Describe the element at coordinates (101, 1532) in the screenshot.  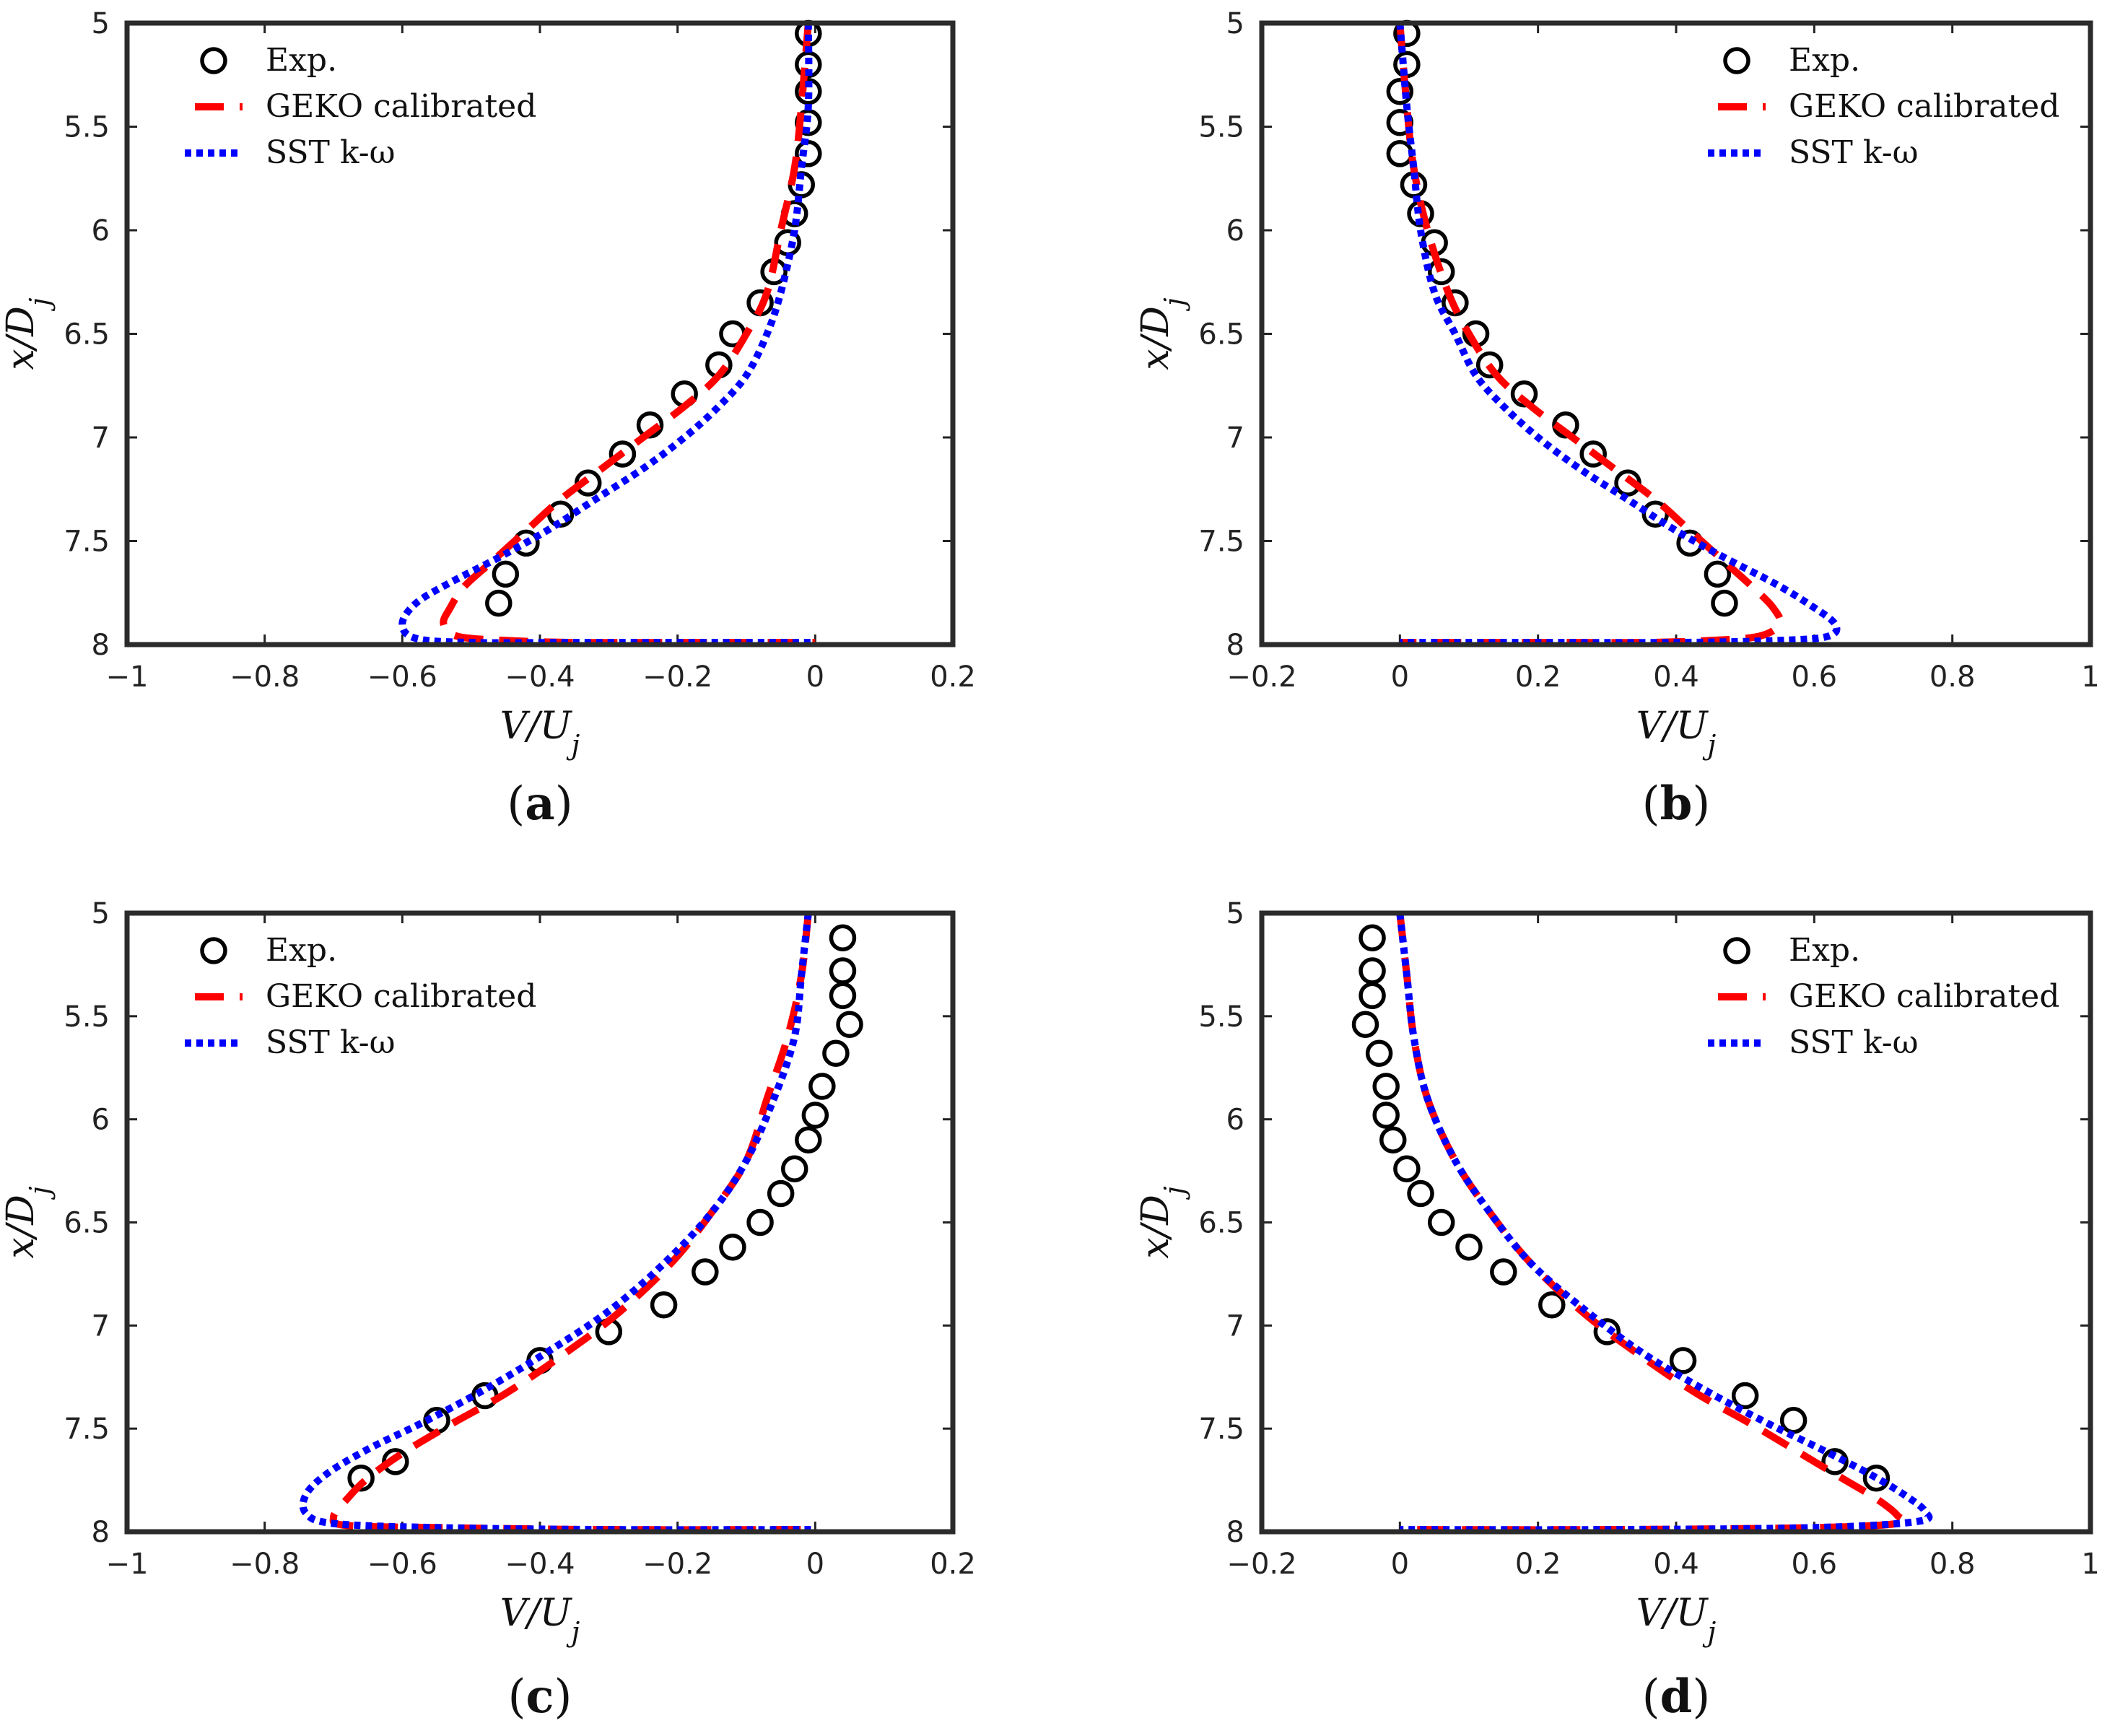
I see `y-tick-label: 8` at that location.